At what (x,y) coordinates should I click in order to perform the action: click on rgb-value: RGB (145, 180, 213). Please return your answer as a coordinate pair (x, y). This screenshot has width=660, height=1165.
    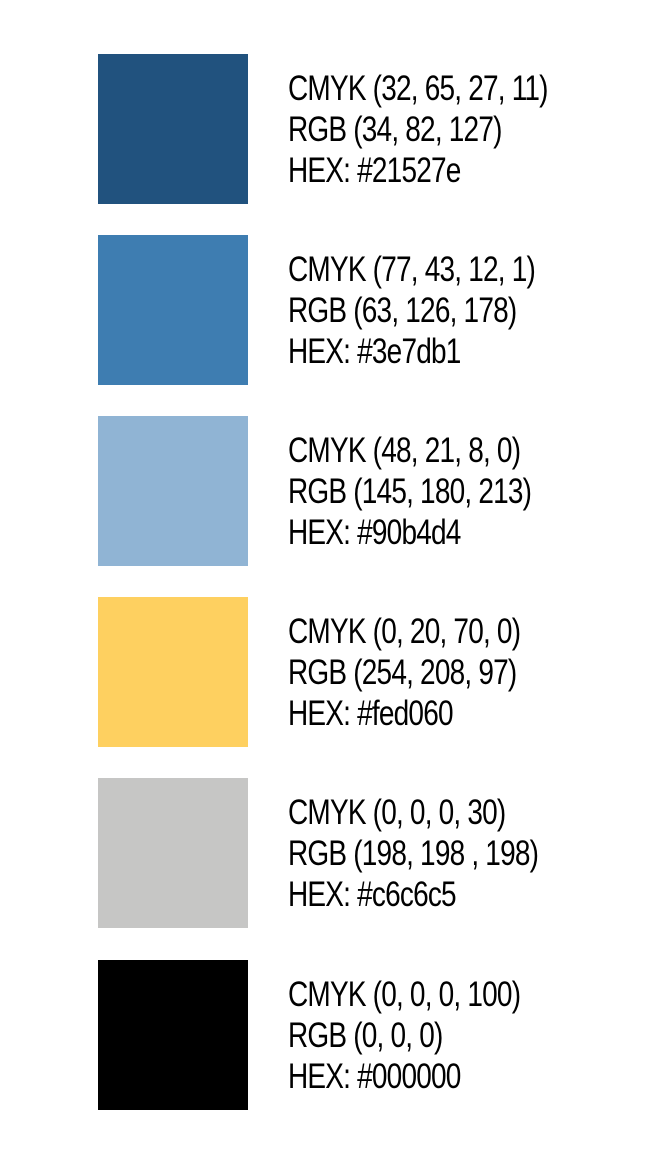
    Looking at the image, I should click on (410, 491).